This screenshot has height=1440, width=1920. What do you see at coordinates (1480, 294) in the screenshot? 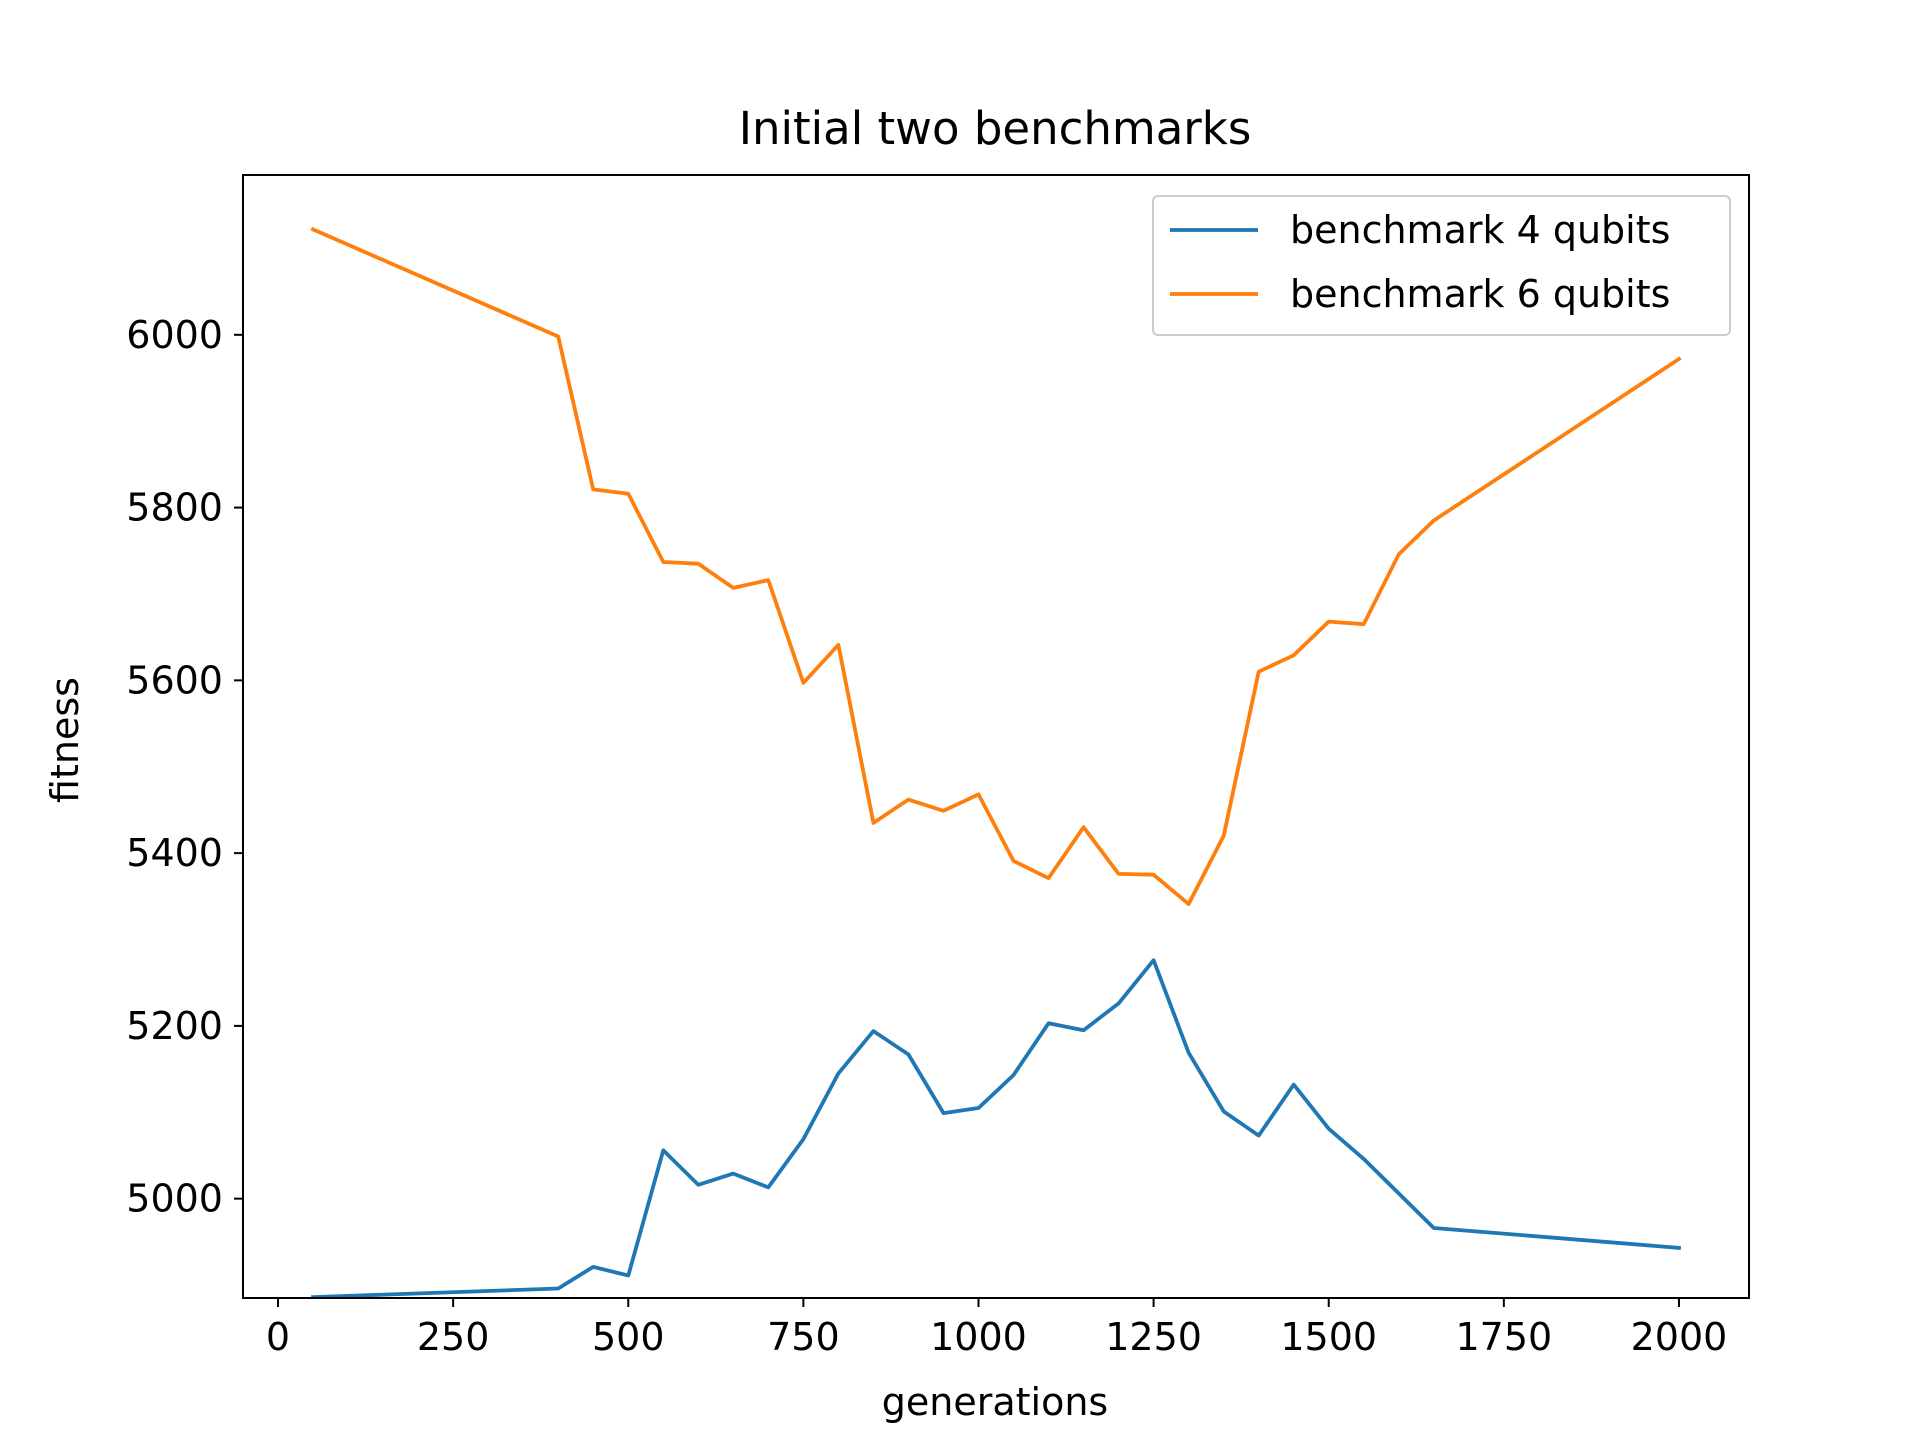
I see `legend-label-benchmark-6-qubits: benchmark 6 qubits` at bounding box center [1480, 294].